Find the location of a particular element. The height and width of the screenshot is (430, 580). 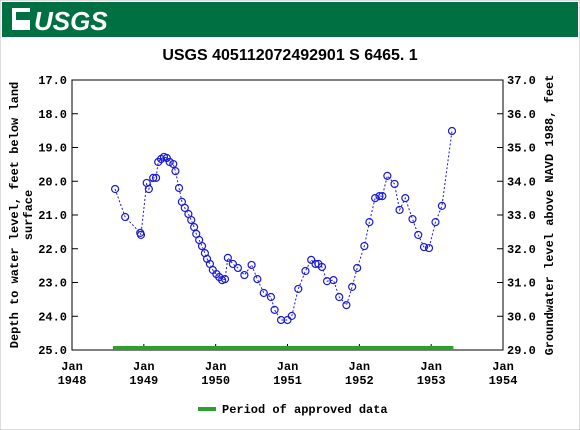

y2-tick-label: 37.0 is located at coordinates (521, 81).